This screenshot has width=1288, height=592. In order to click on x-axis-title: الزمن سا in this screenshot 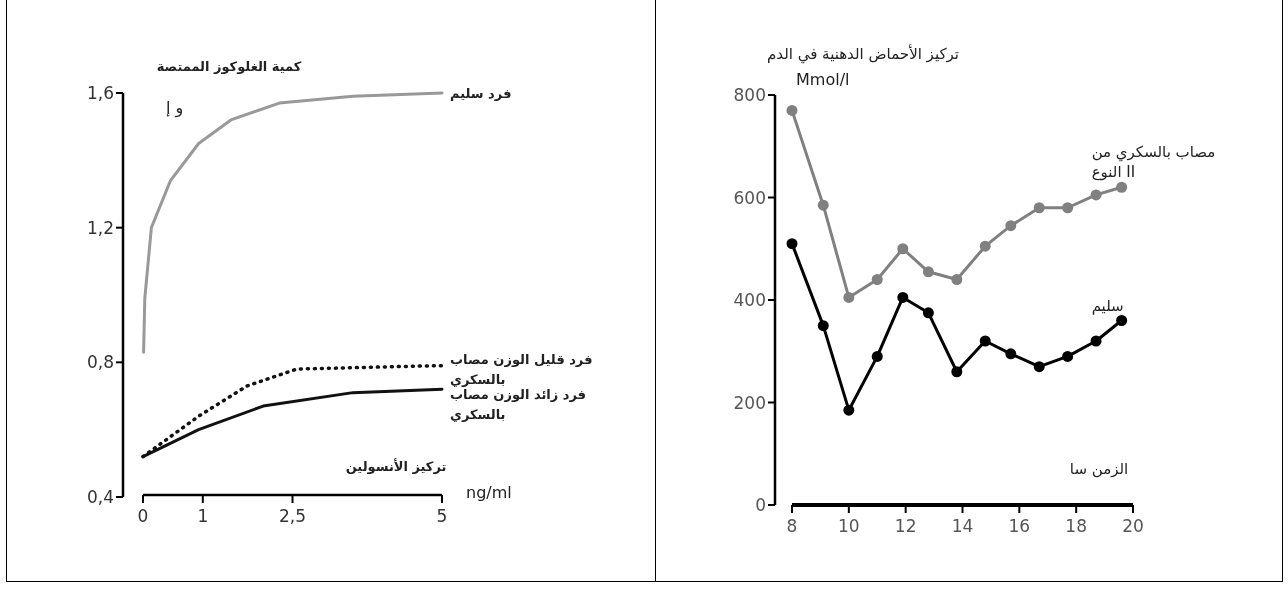, I will do `click(1099, 469)`.